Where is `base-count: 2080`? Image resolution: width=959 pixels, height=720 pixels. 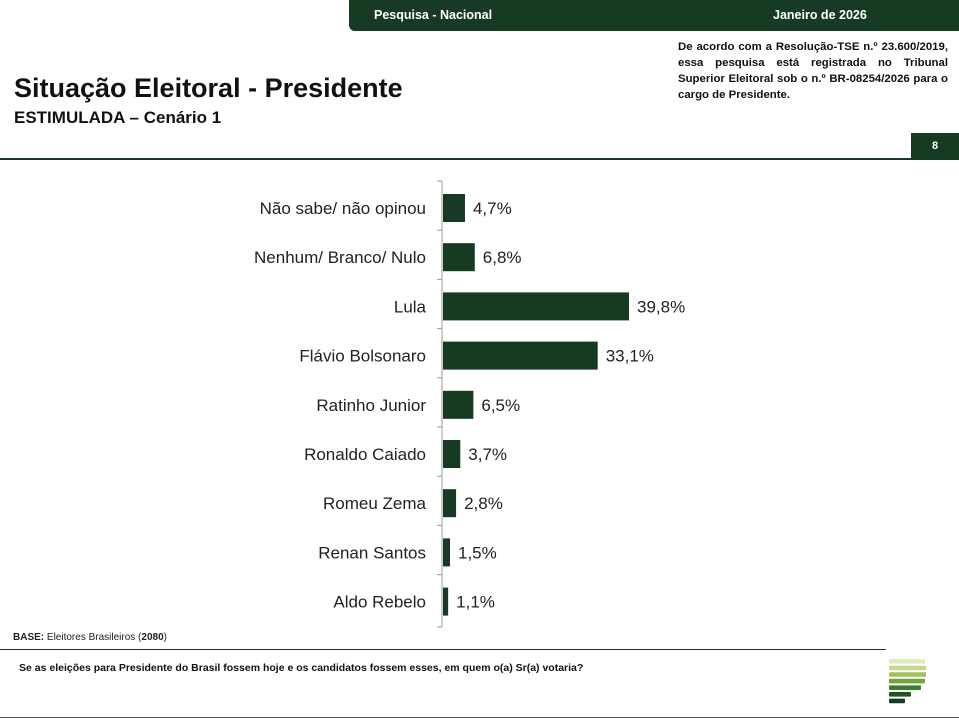
base-count: 2080 is located at coordinates (152, 637).